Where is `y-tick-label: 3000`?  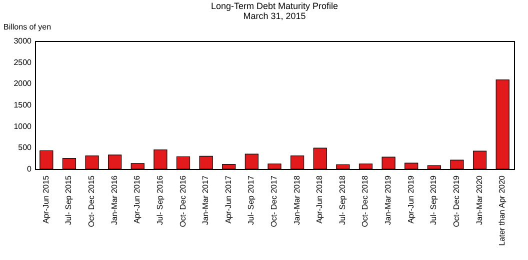
y-tick-label: 3000 is located at coordinates (23, 41).